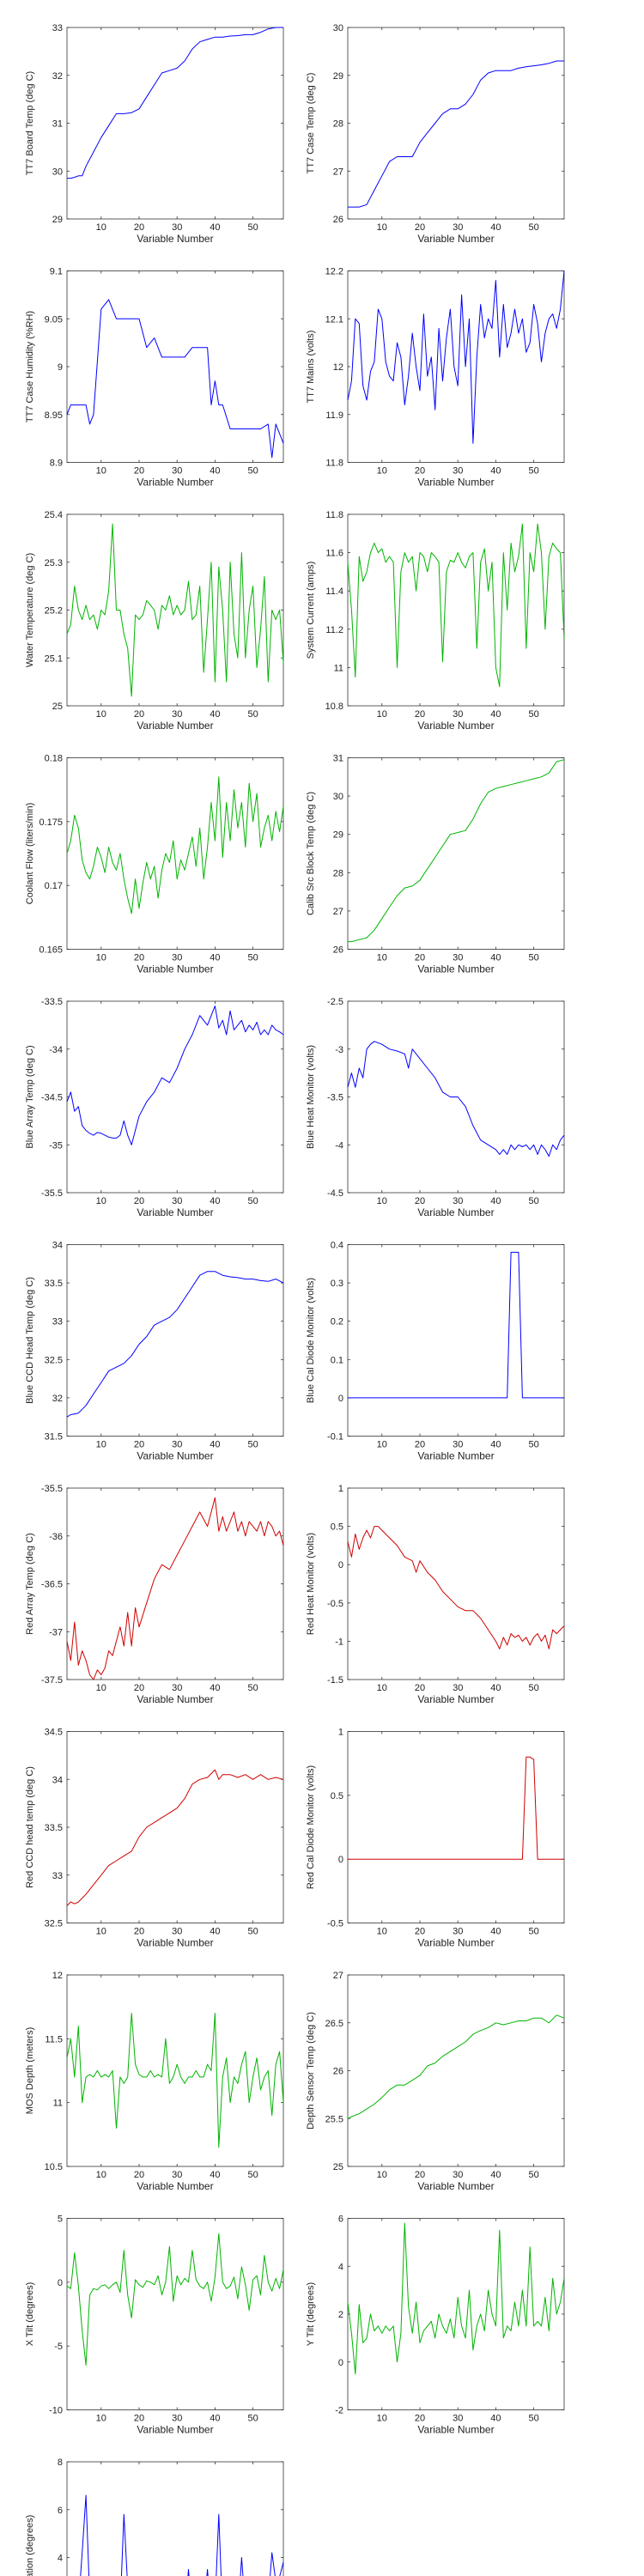 The image size is (644, 2576). What do you see at coordinates (56, 1632) in the screenshot?
I see `y-tick-label: -37` at bounding box center [56, 1632].